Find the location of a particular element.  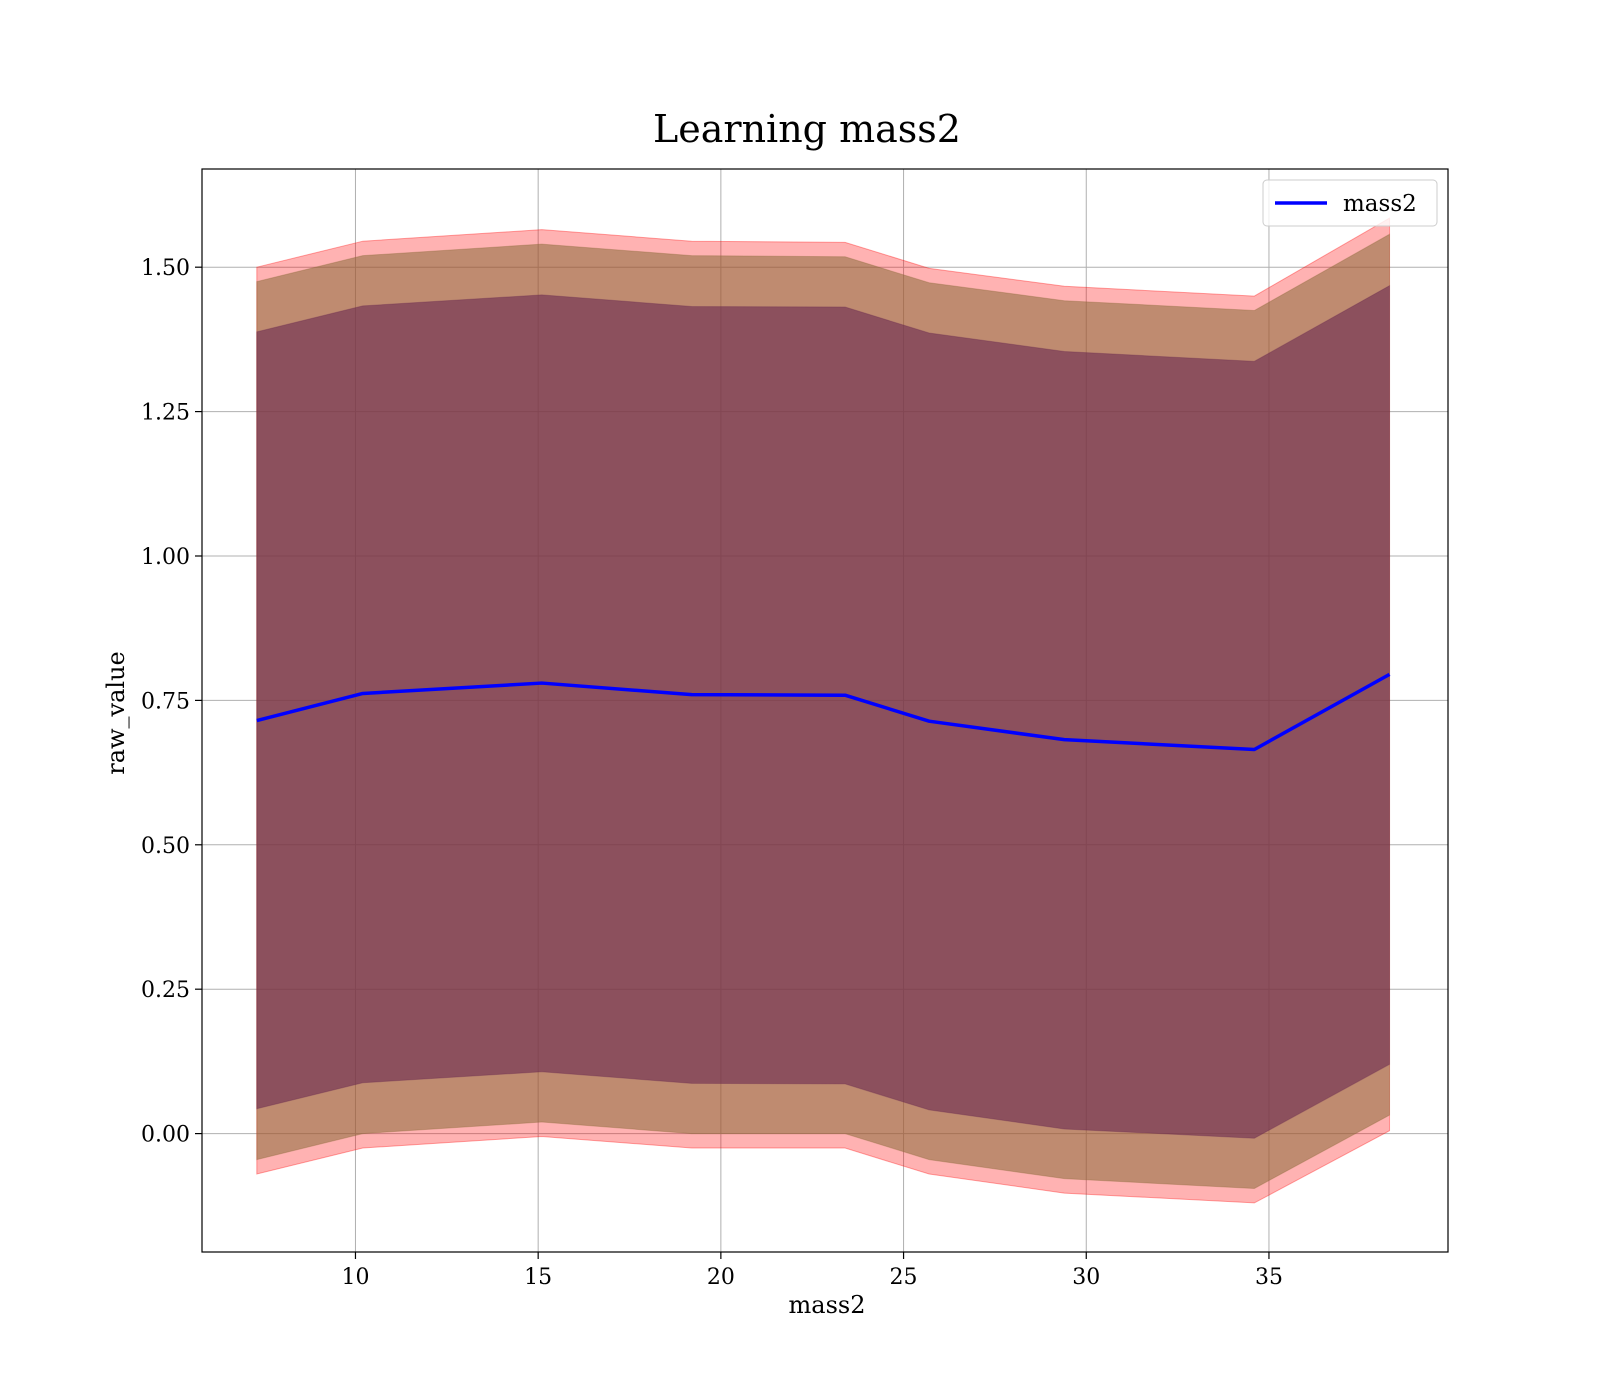

y-tick-label-3: 0.75 is located at coordinates (165, 701).